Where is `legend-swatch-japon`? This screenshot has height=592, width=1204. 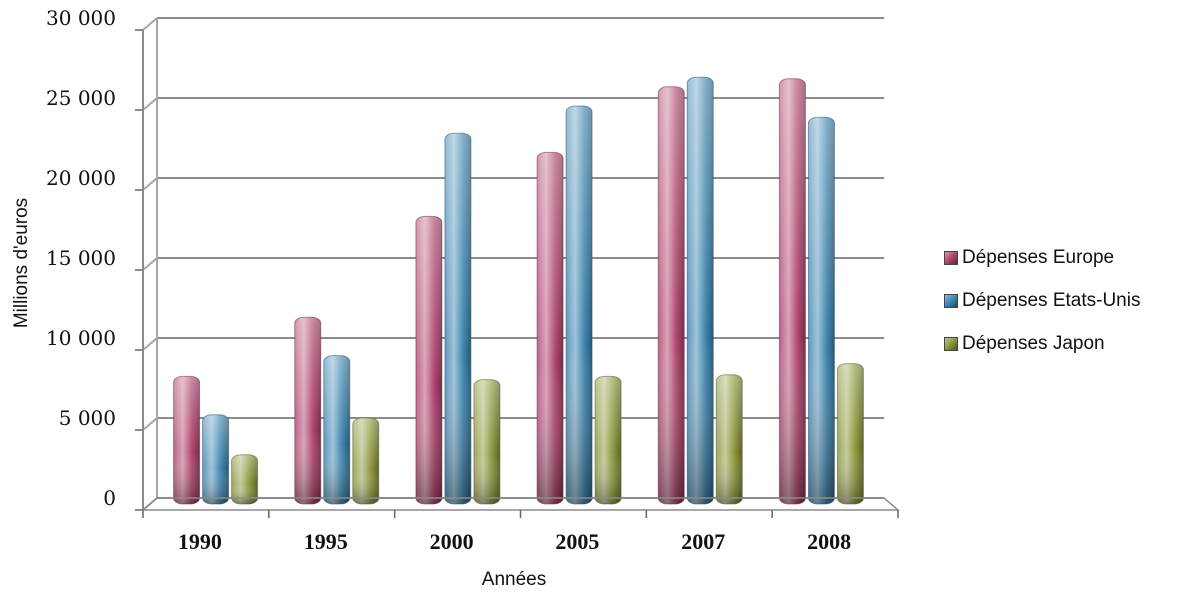 legend-swatch-japon is located at coordinates (951, 344).